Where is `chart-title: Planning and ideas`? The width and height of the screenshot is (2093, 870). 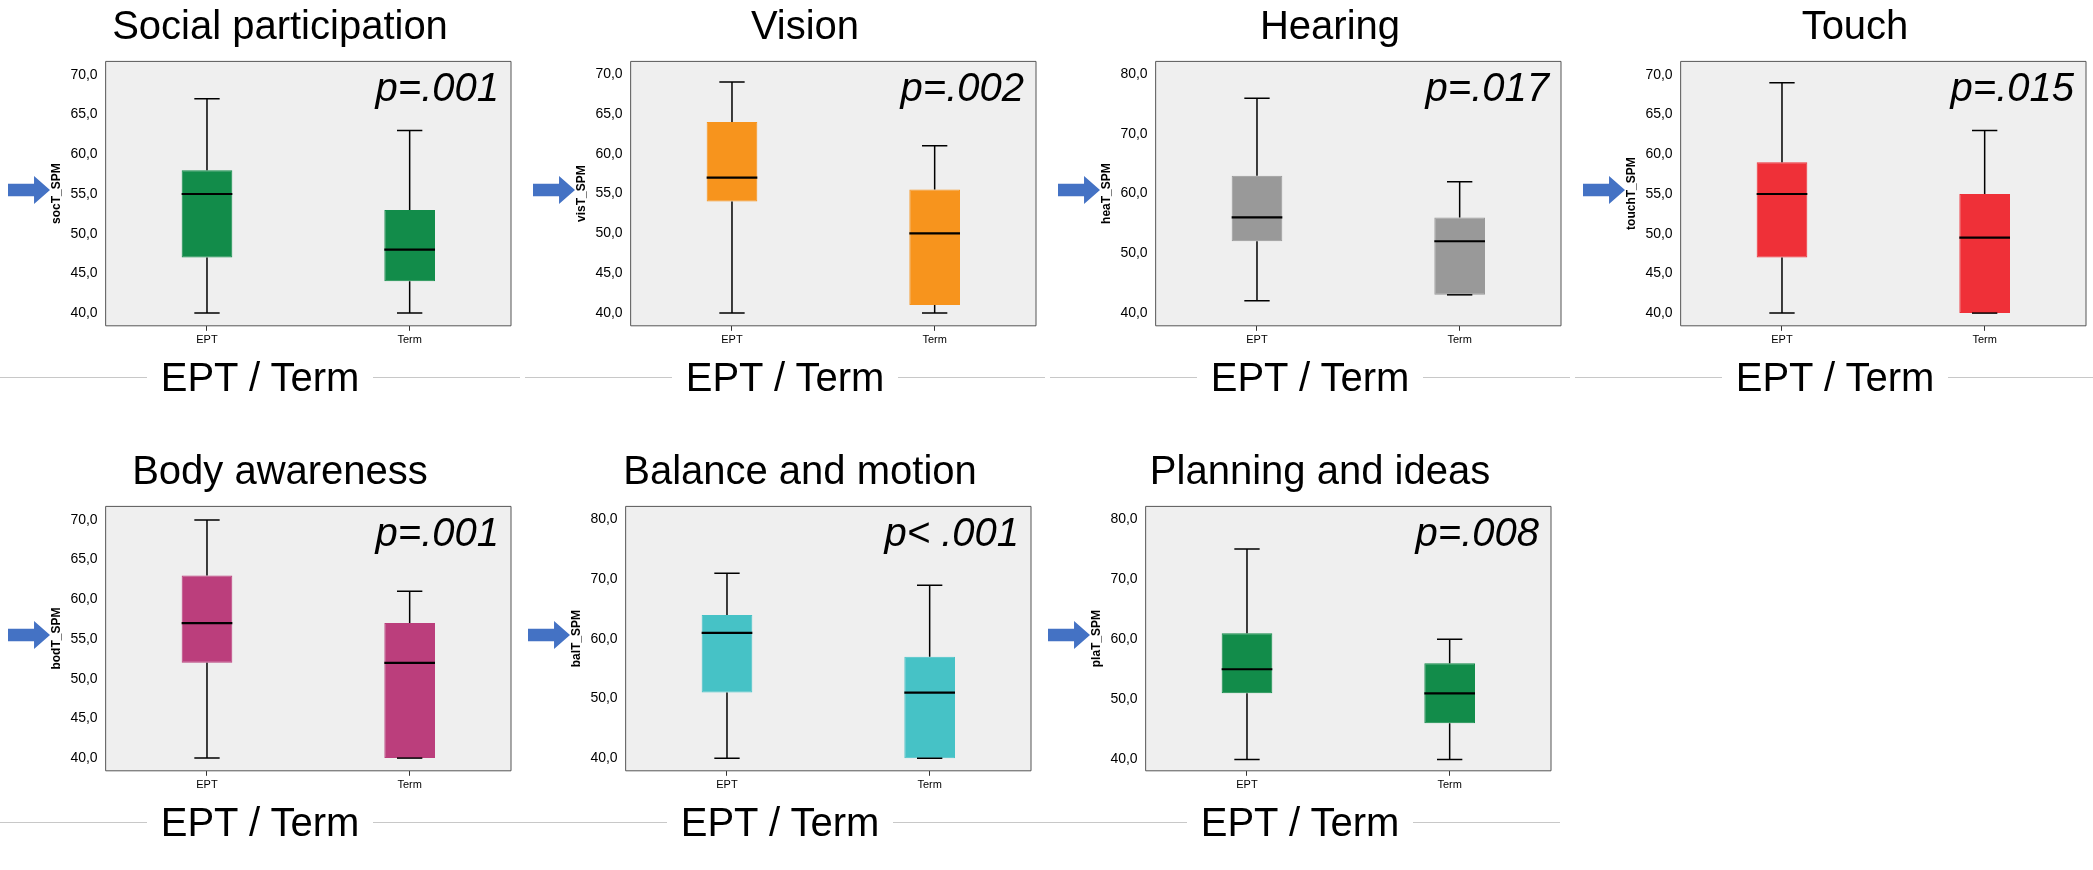 chart-title: Planning and ideas is located at coordinates (1320, 470).